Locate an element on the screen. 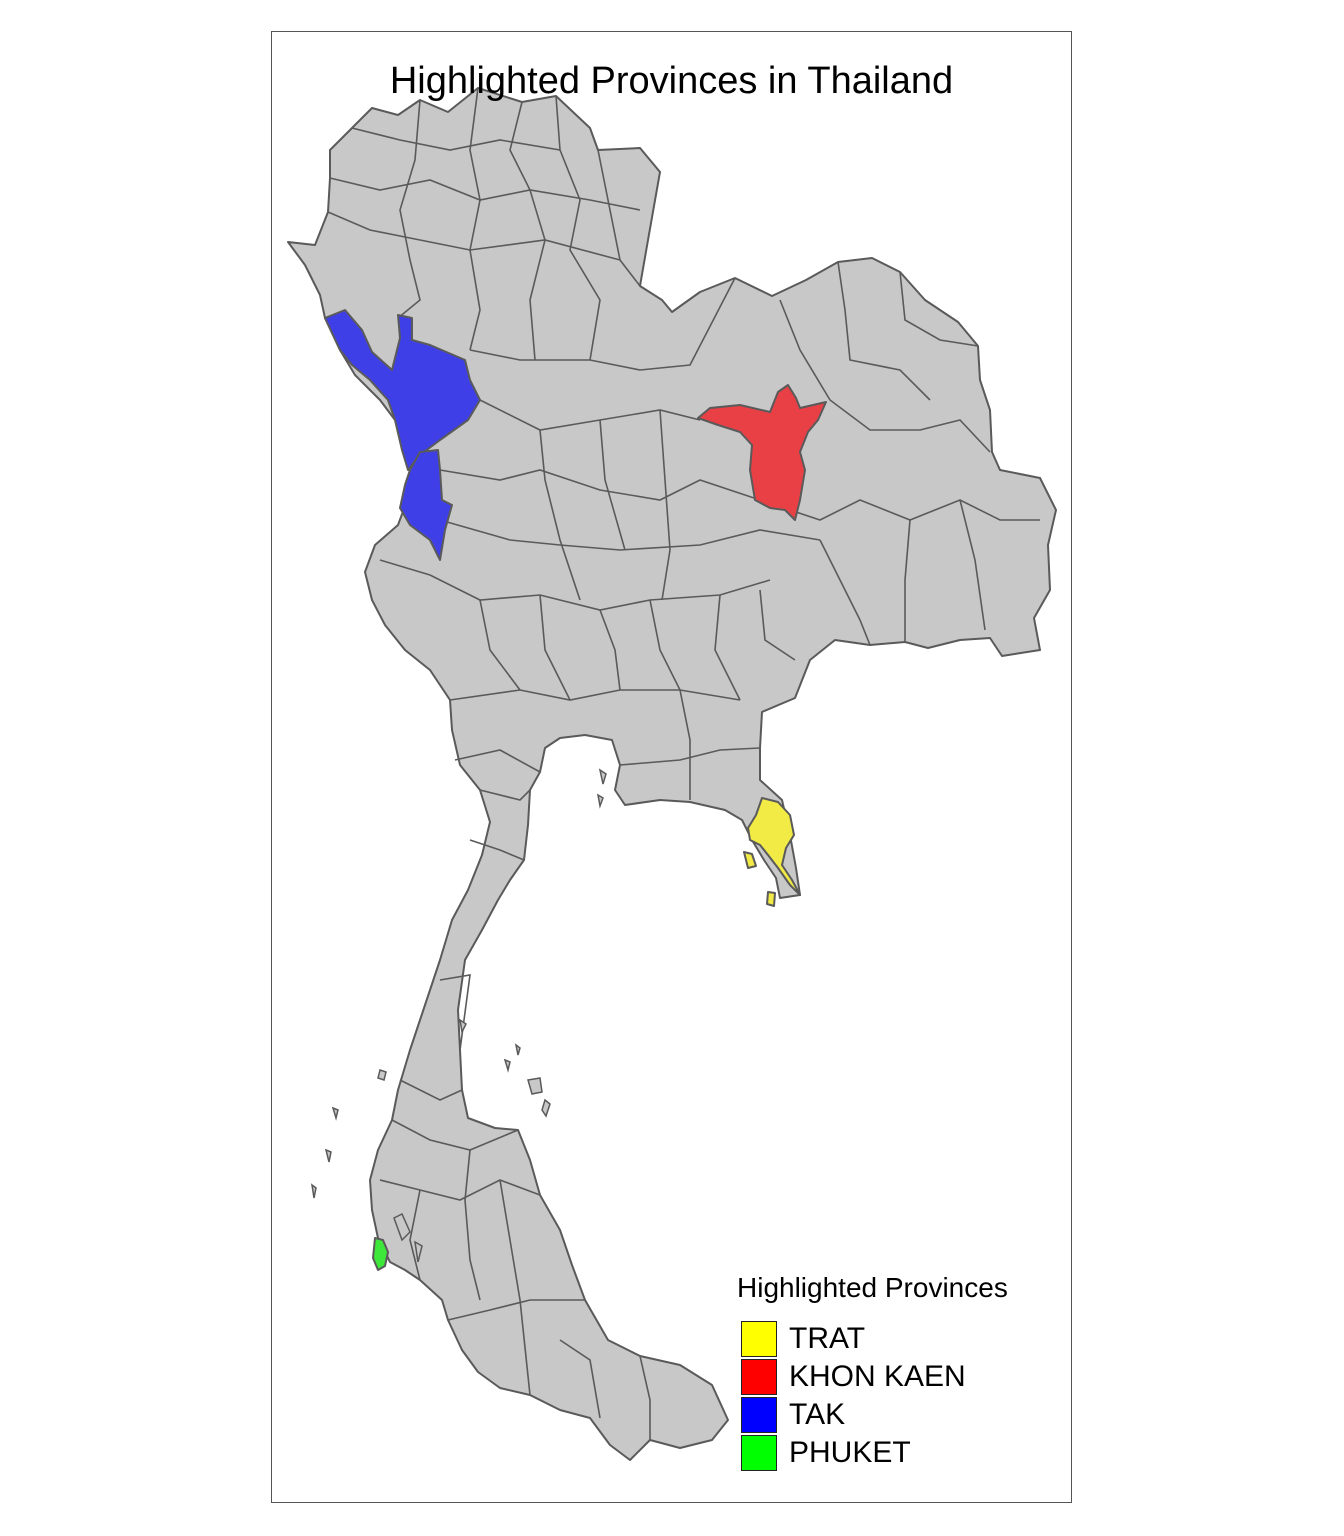 Image resolution: width=1344 pixels, height=1536 pixels. island-dots is located at coordinates (458, 1015).